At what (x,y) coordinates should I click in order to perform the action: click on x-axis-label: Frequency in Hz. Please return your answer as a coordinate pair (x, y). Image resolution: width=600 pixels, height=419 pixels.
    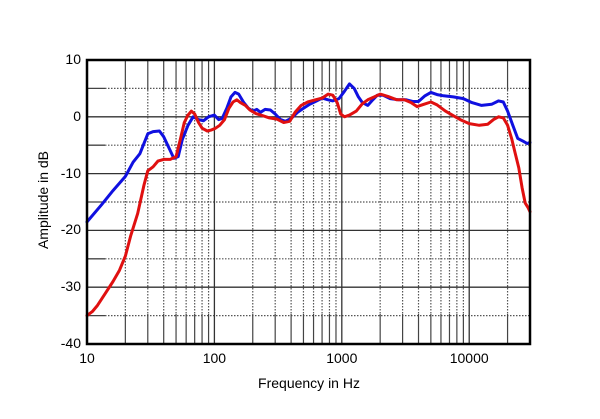
    Looking at the image, I should click on (309, 383).